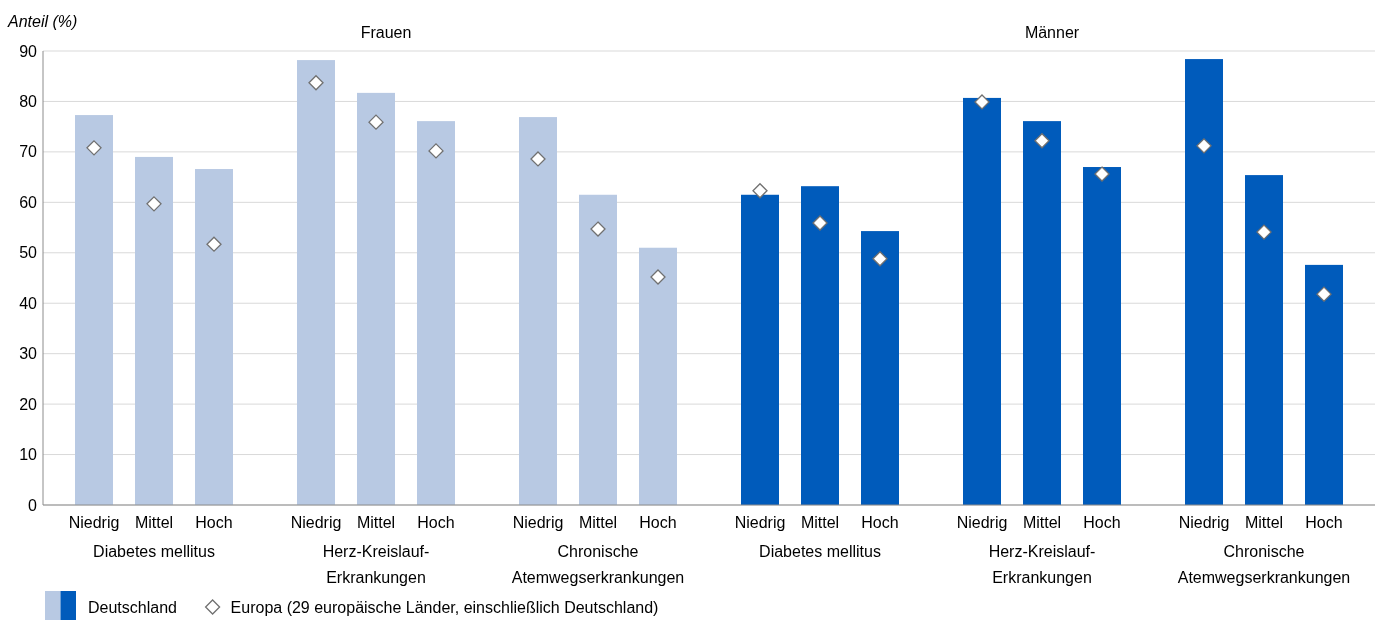 The height and width of the screenshot is (620, 1388). What do you see at coordinates (33, 505) in the screenshot?
I see `y-tick-label: 0` at bounding box center [33, 505].